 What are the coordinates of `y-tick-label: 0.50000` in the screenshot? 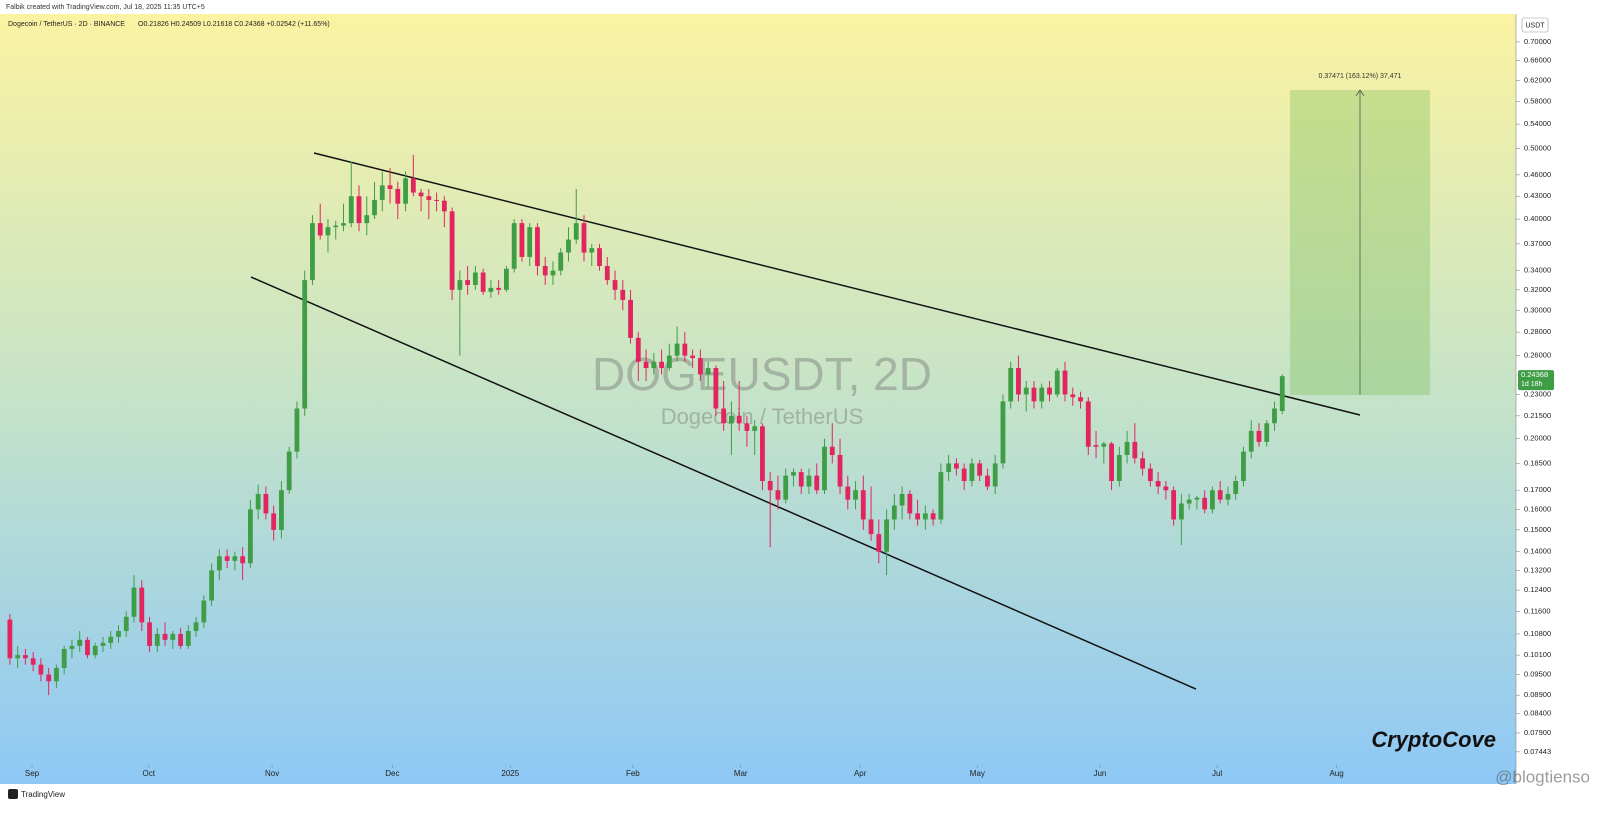 It's located at (1537, 147).